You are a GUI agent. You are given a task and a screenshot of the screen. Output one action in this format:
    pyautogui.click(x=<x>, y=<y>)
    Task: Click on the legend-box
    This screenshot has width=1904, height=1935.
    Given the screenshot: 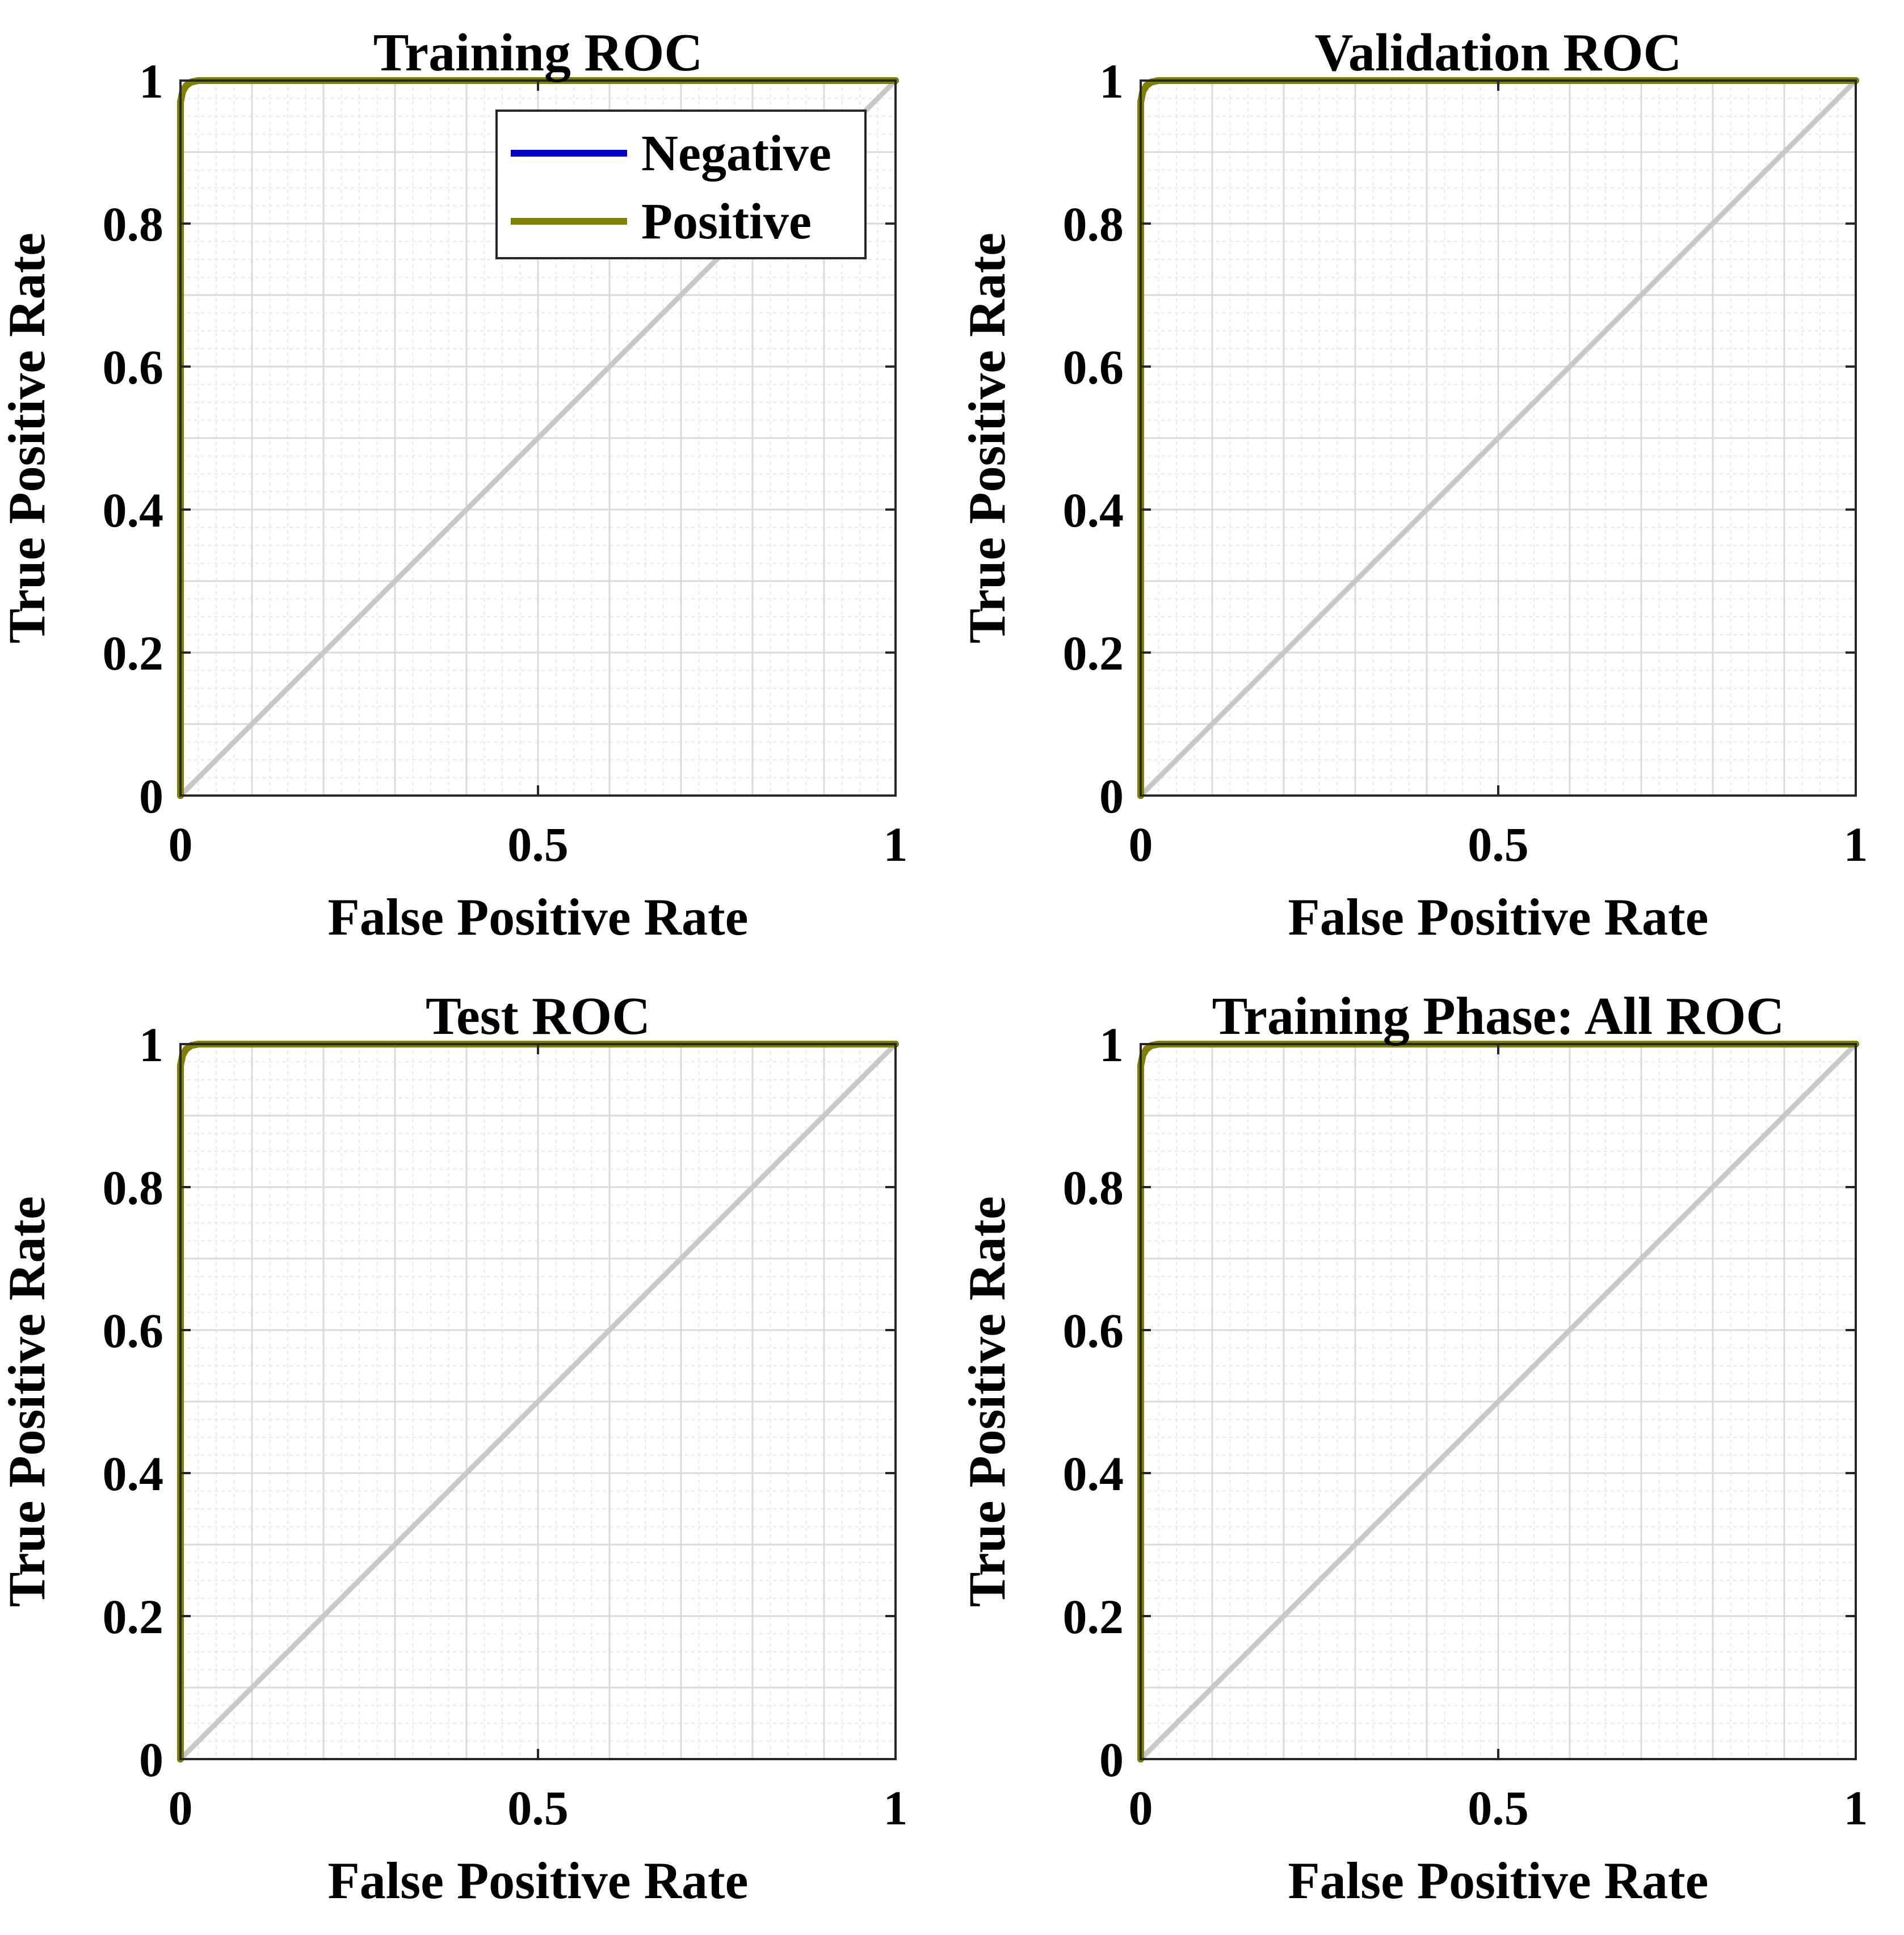 What is the action you would take?
    pyautogui.click(x=681, y=185)
    